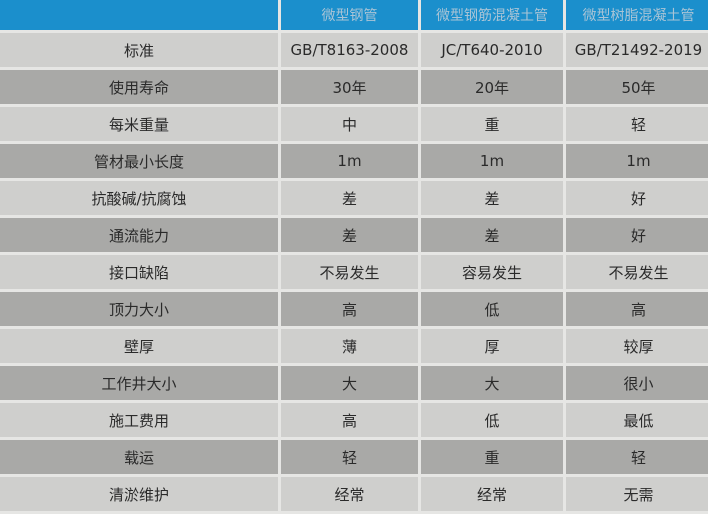 The height and width of the screenshot is (514, 708). I want to click on resin-concrete-value: 很小, so click(637, 383).